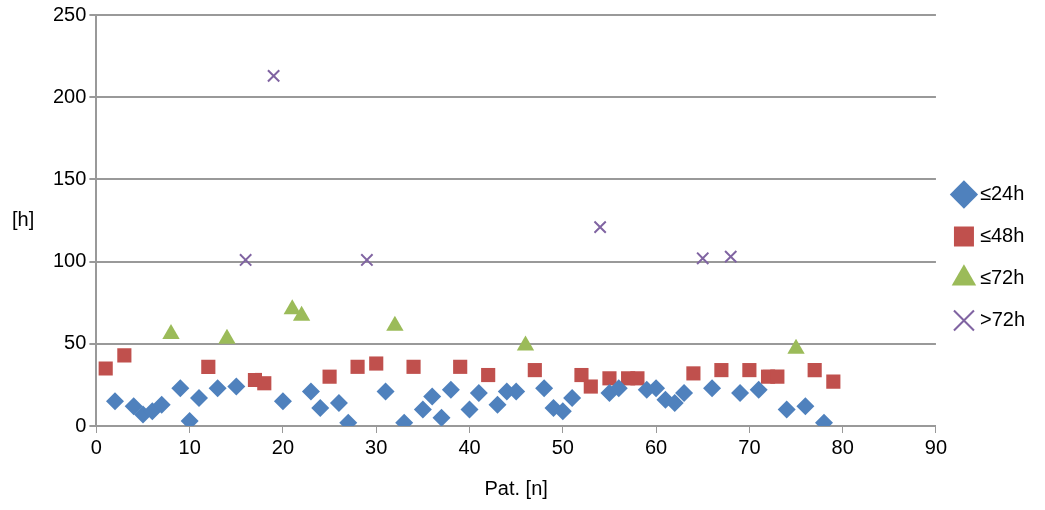 This screenshot has height=510, width=1045. I want to click on y-tick-label: 200, so click(69, 95).